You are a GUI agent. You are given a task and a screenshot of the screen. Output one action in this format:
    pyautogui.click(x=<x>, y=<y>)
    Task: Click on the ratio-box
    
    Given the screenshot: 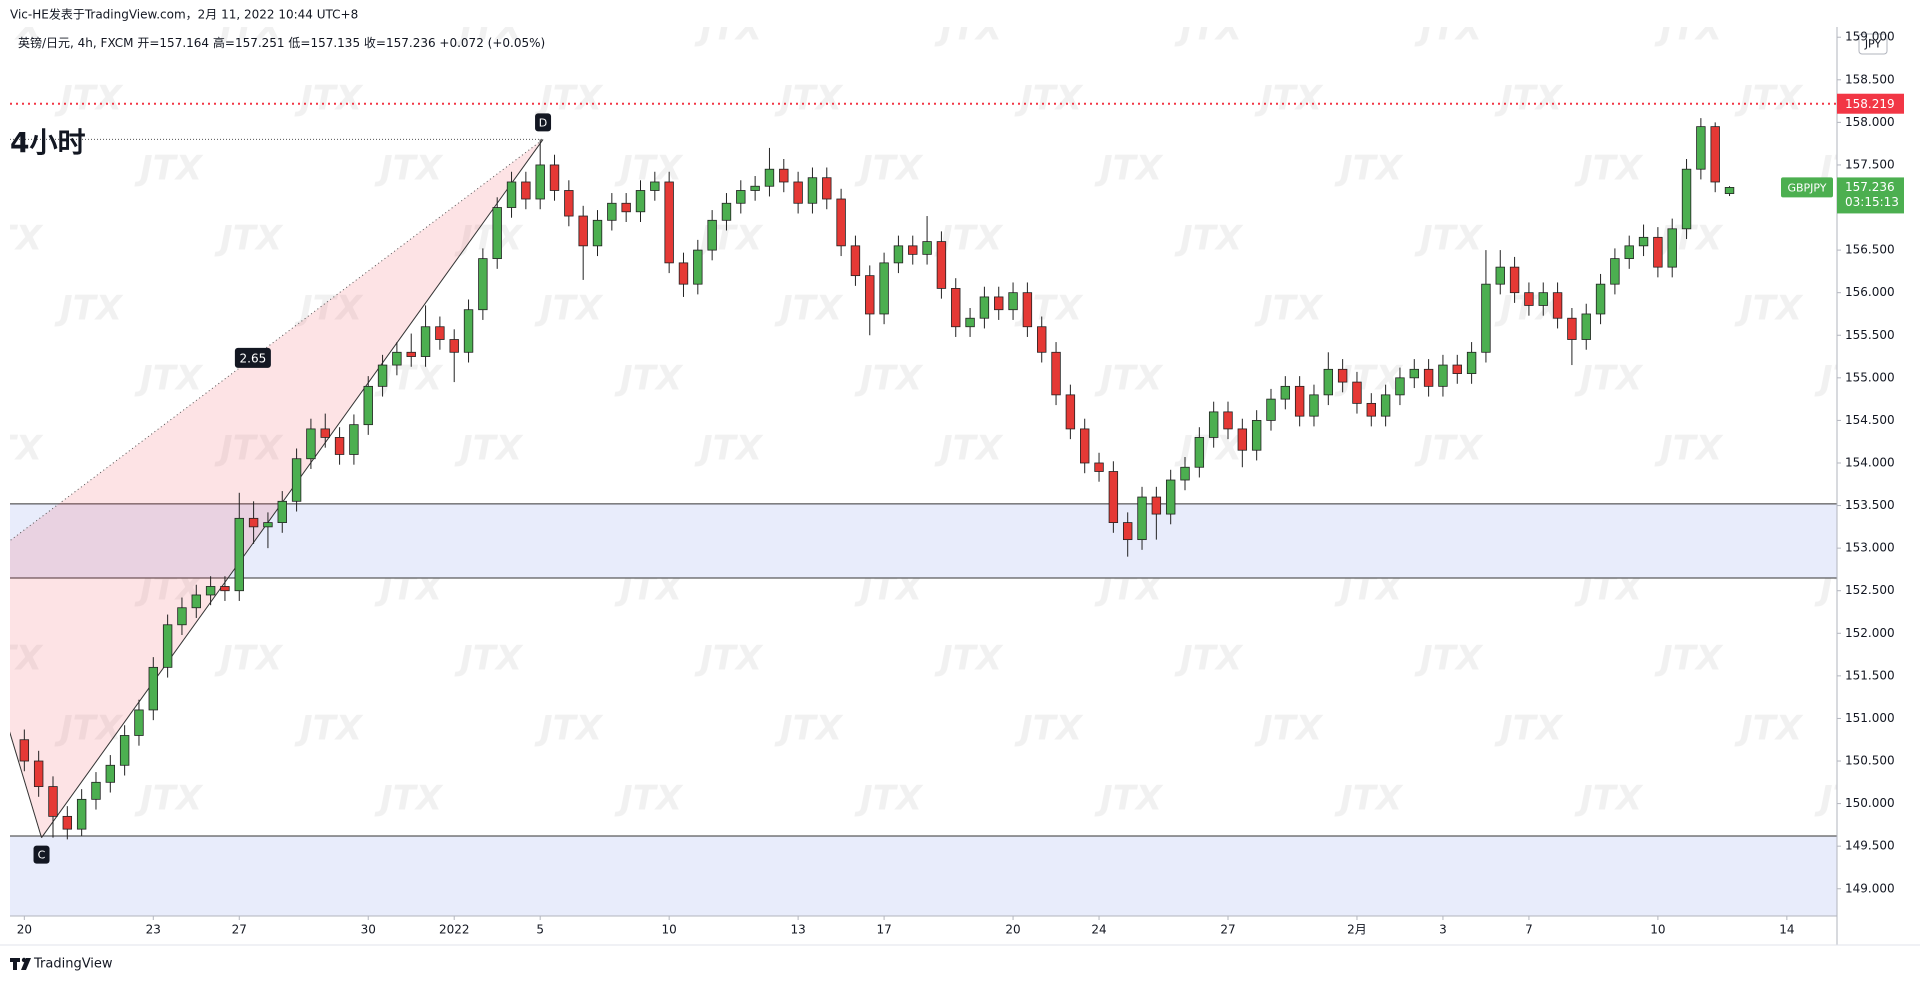 What is the action you would take?
    pyautogui.click(x=252, y=357)
    